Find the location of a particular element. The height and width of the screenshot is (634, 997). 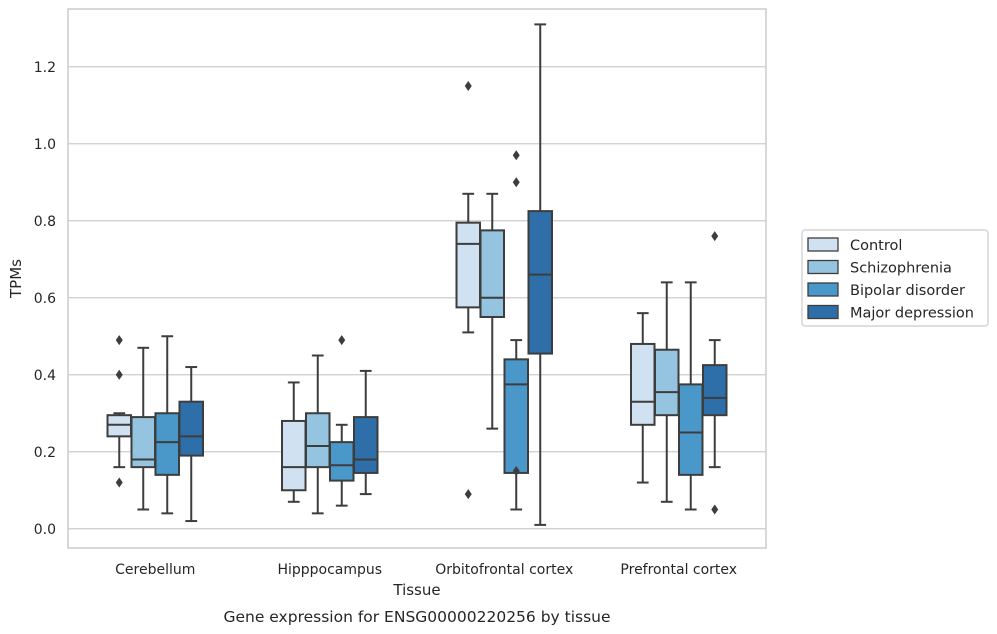

y-tick-label: 0.4 is located at coordinates (45, 376).